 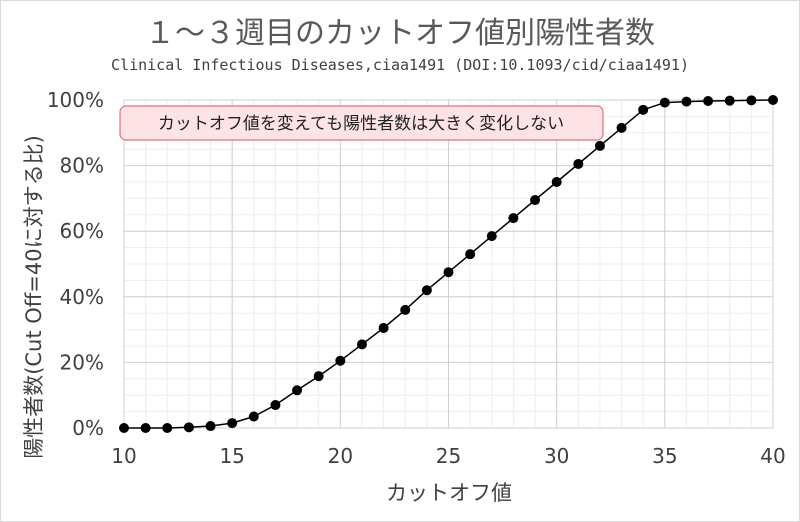 I want to click on x-tick-label: 35, so click(x=664, y=456).